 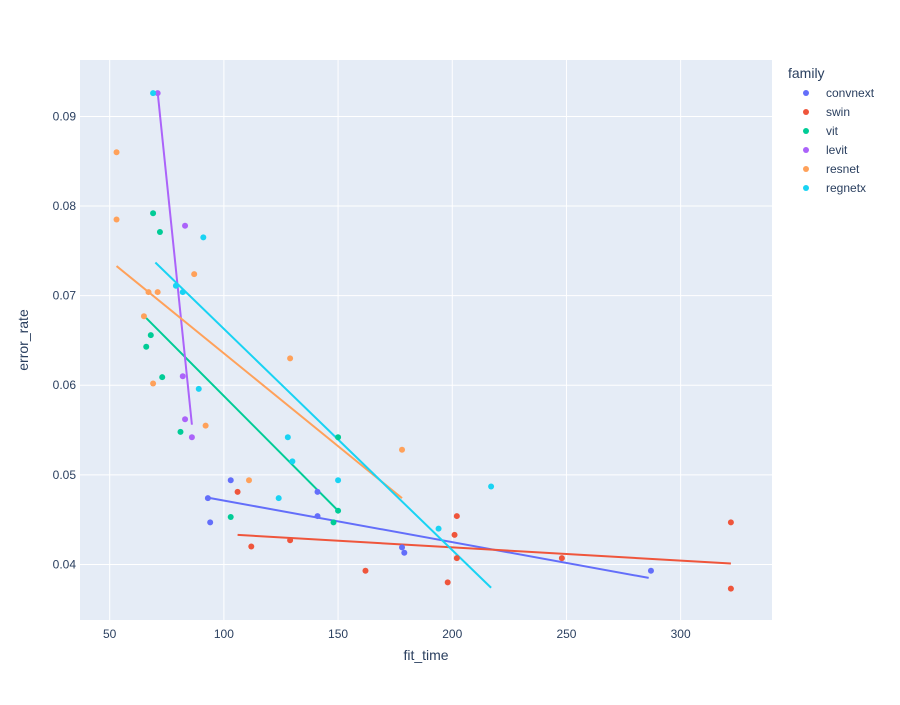 I want to click on legend-label-resnet: resnet, so click(x=843, y=169).